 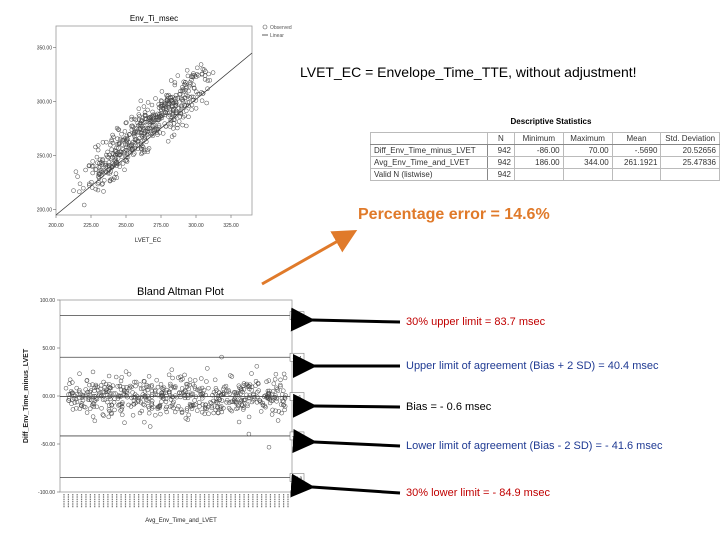 What do you see at coordinates (265, 27) in the screenshot?
I see `legend-marker-observed` at bounding box center [265, 27].